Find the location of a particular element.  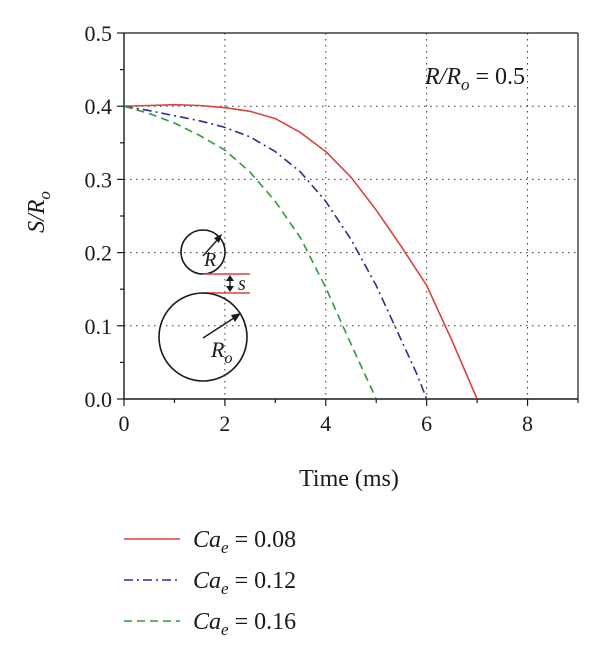

large-radius-label-sub: o is located at coordinates (228, 358).